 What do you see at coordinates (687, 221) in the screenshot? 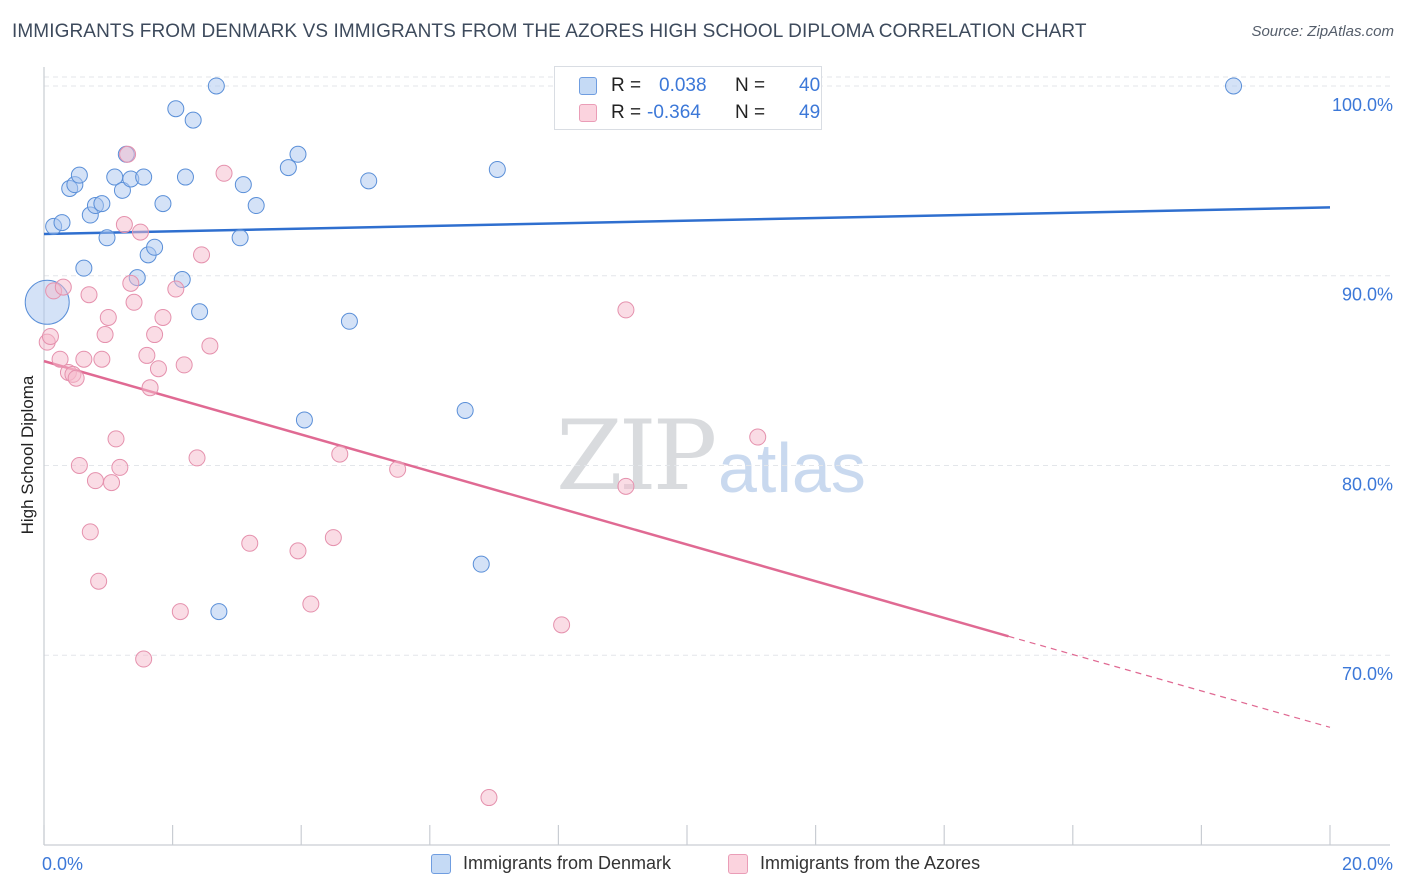
I see `denmark-trend-line` at bounding box center [687, 221].